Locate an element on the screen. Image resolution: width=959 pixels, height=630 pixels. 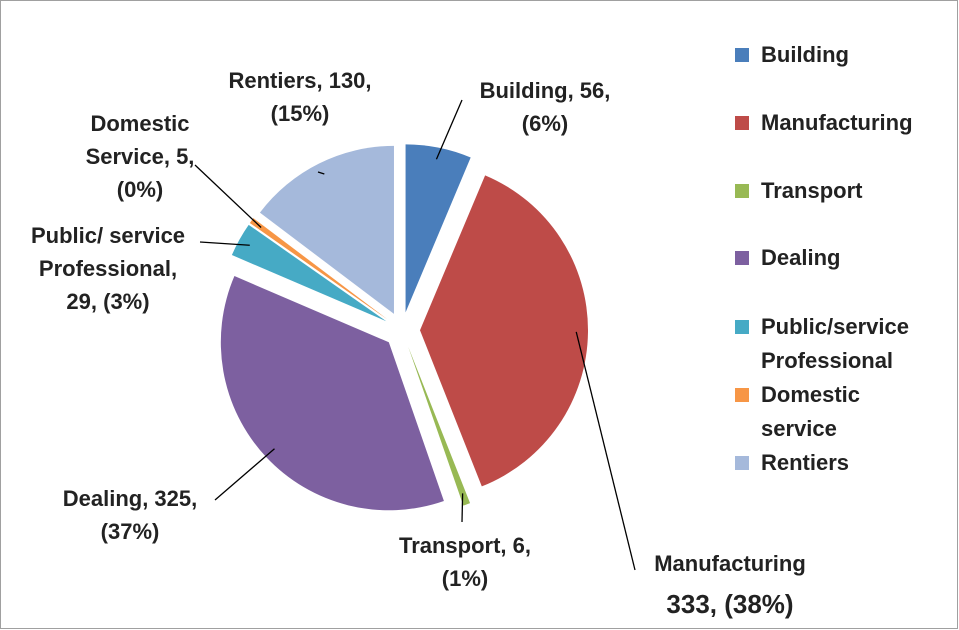
legend-label: Building is located at coordinates (805, 54).